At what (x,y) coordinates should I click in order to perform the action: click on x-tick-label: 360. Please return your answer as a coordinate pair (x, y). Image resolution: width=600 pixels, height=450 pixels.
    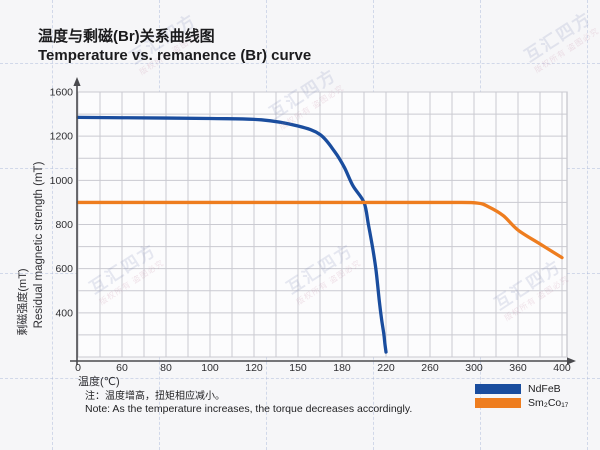
    Looking at the image, I should click on (518, 368).